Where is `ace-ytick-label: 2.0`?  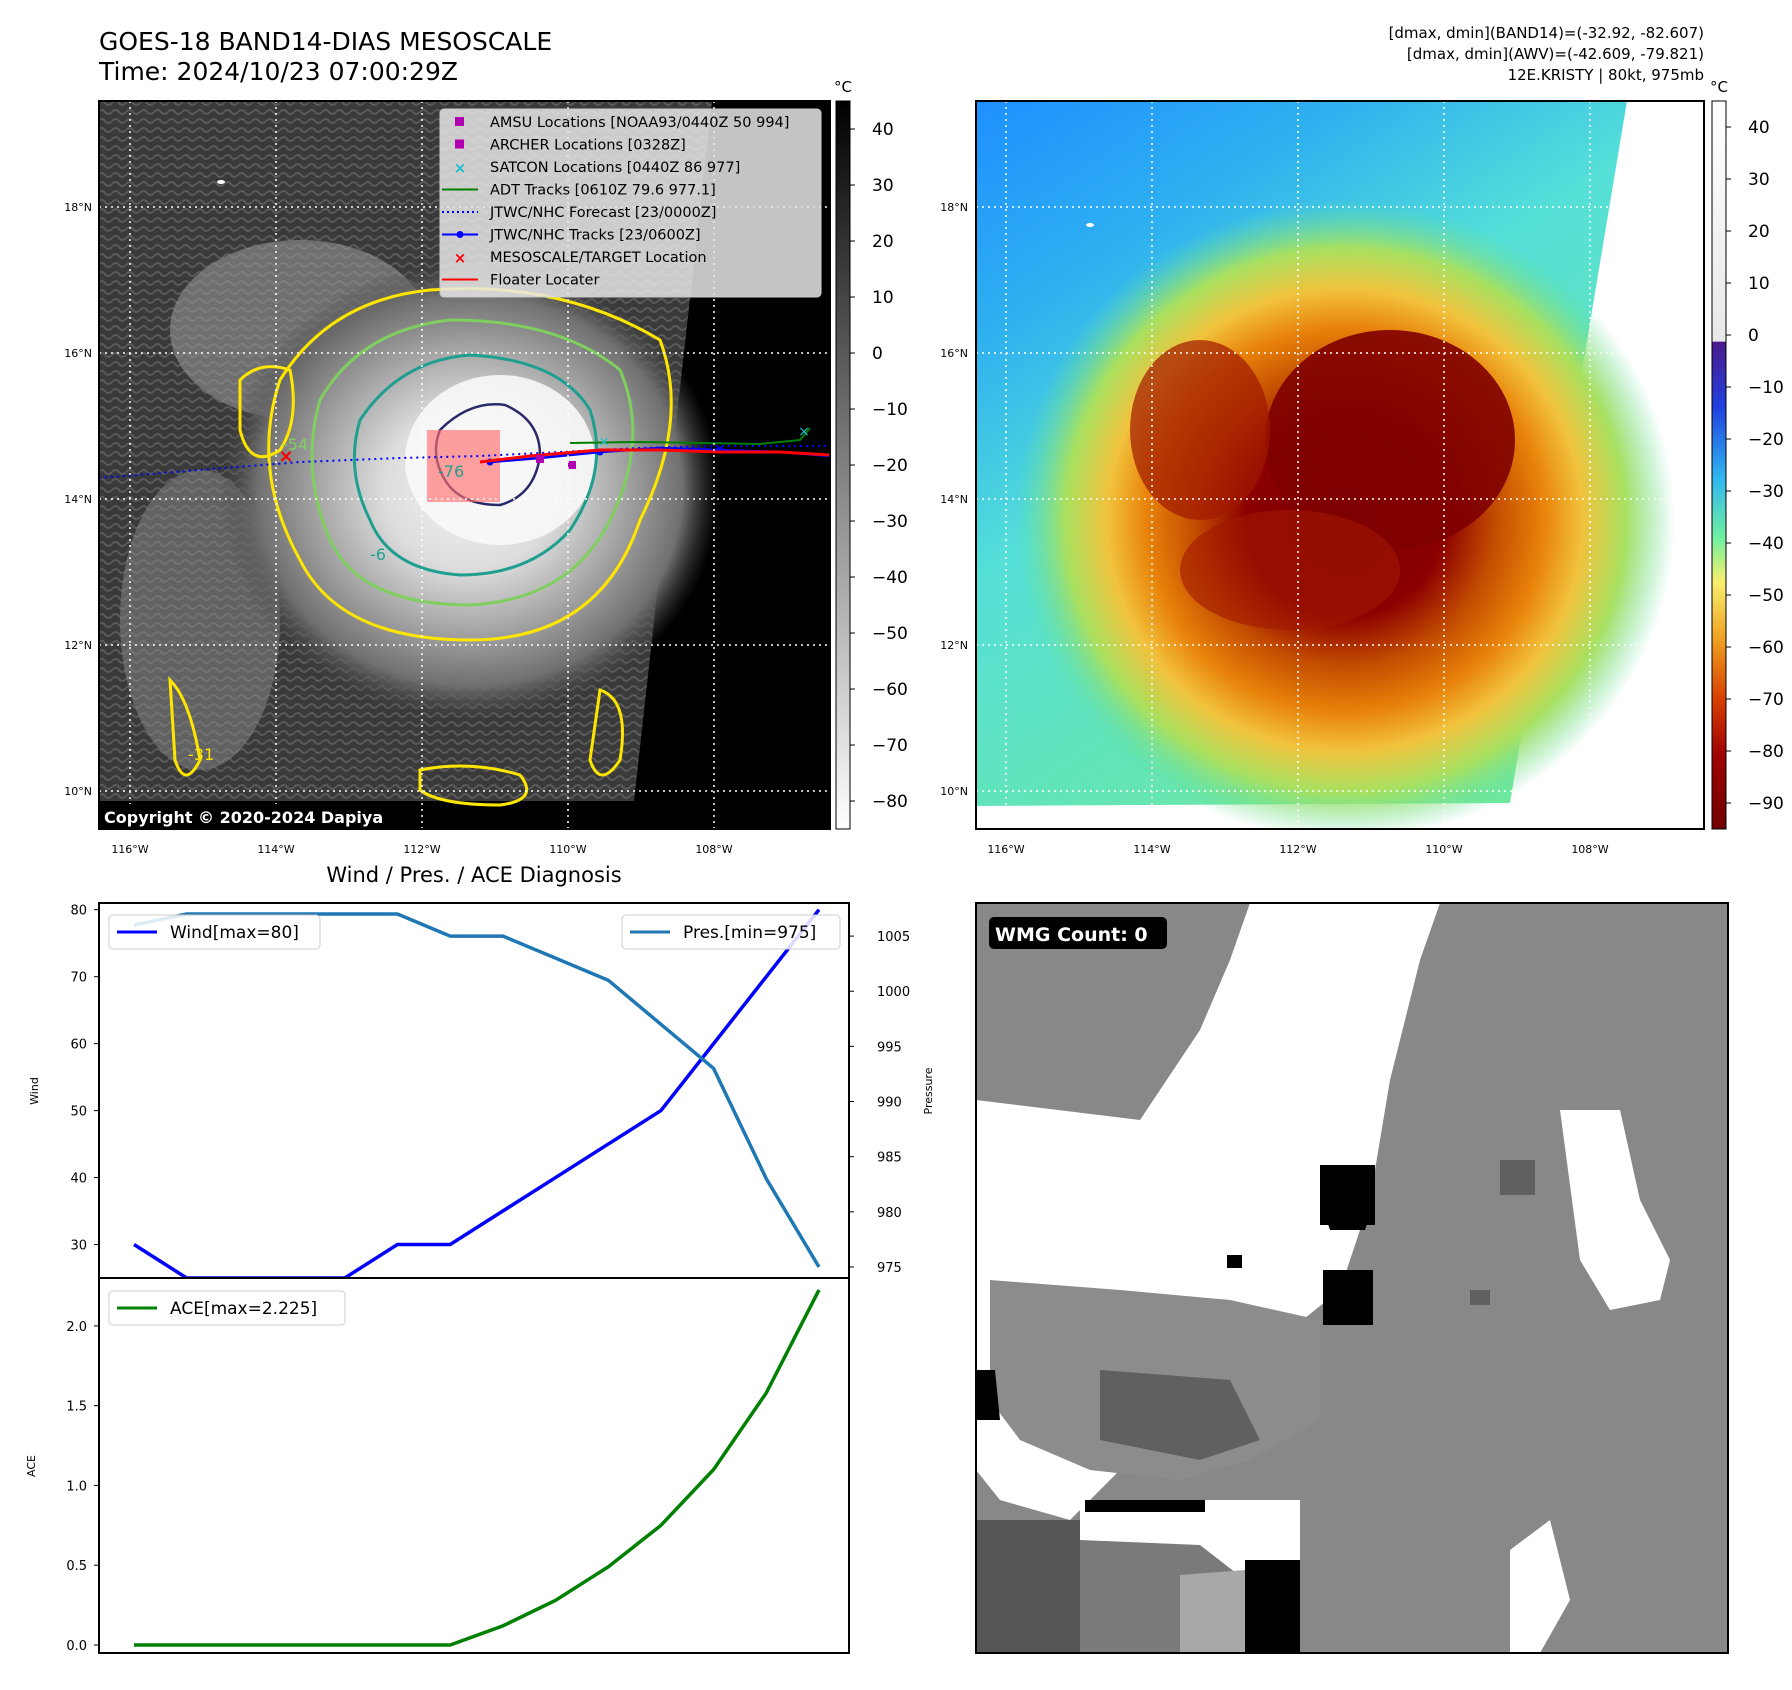
ace-ytick-label: 2.0 is located at coordinates (76, 1327).